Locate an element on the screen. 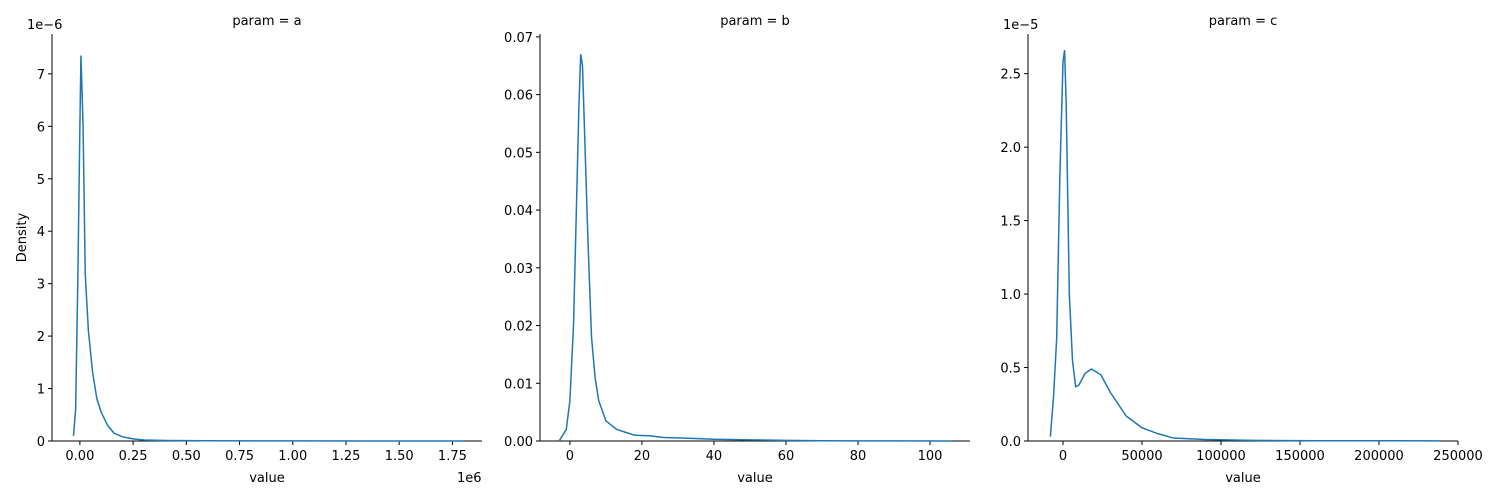  y-tick-label: 1 is located at coordinates (41, 390).